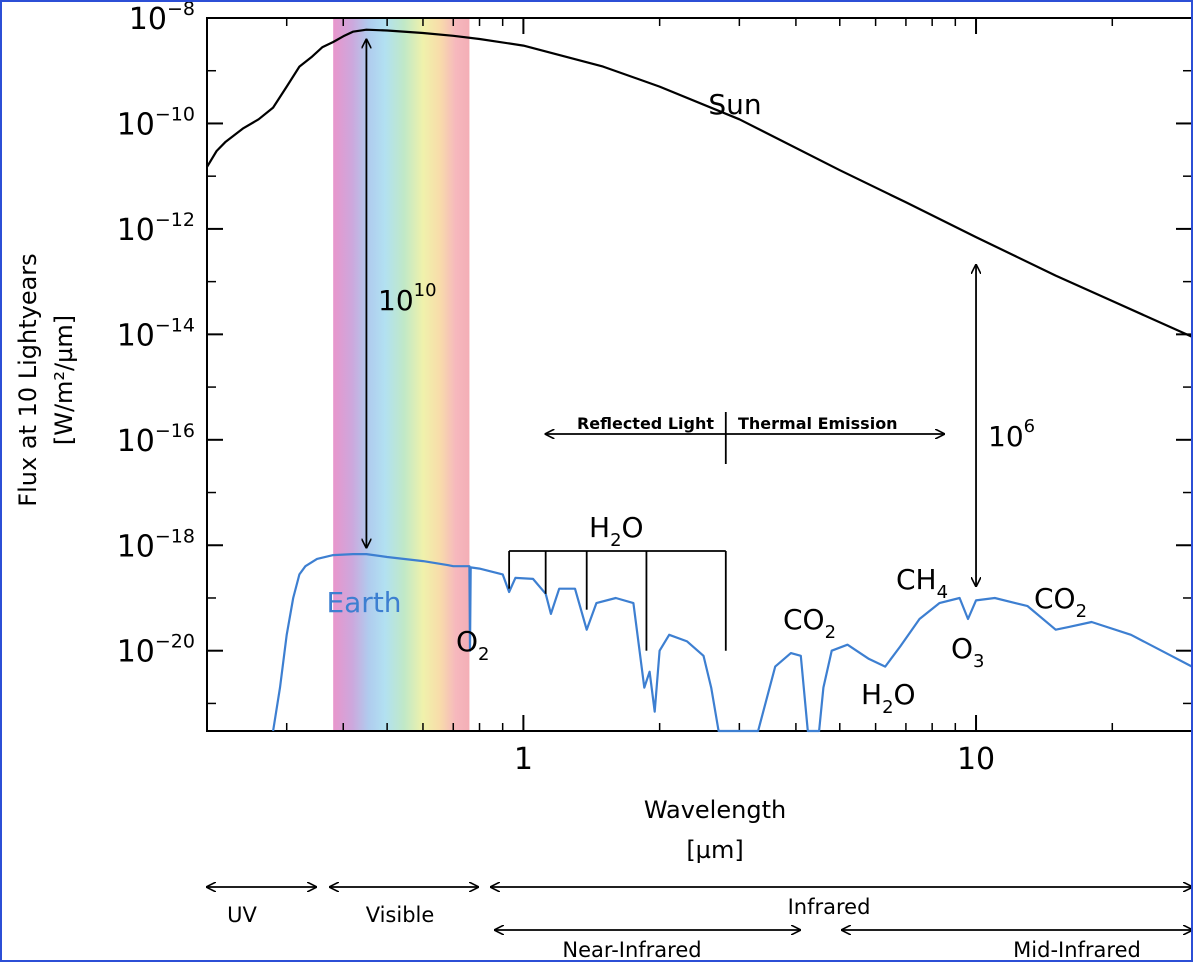 The width and height of the screenshot is (1193, 962). I want to click on y-tick-label-0: 10−8, so click(162, 18).